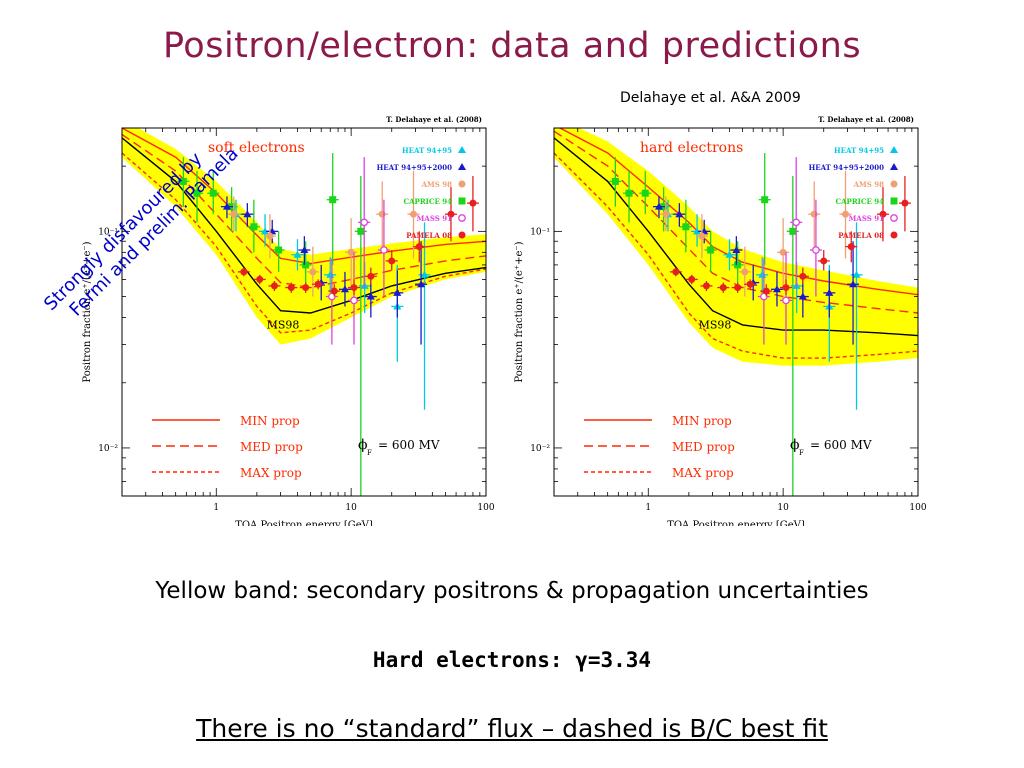 Image resolution: width=1024 pixels, height=768 pixels. What do you see at coordinates (710, 98) in the screenshot?
I see `citation: Delahaye et al. A&A 2009` at bounding box center [710, 98].